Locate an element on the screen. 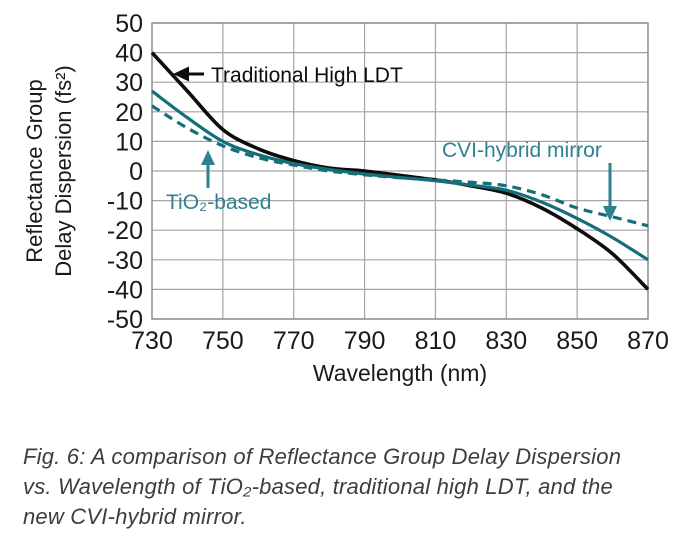 This screenshot has height=537, width=680. x-tick-label-850: 850 is located at coordinates (577, 341).